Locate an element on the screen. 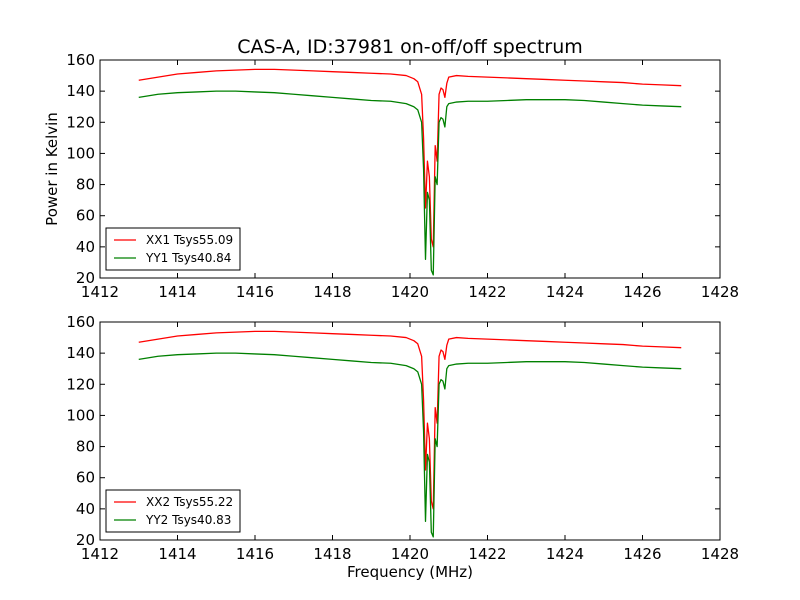 The height and width of the screenshot is (600, 800). legend-entry: XX1 Tsys55.09 is located at coordinates (189, 240).